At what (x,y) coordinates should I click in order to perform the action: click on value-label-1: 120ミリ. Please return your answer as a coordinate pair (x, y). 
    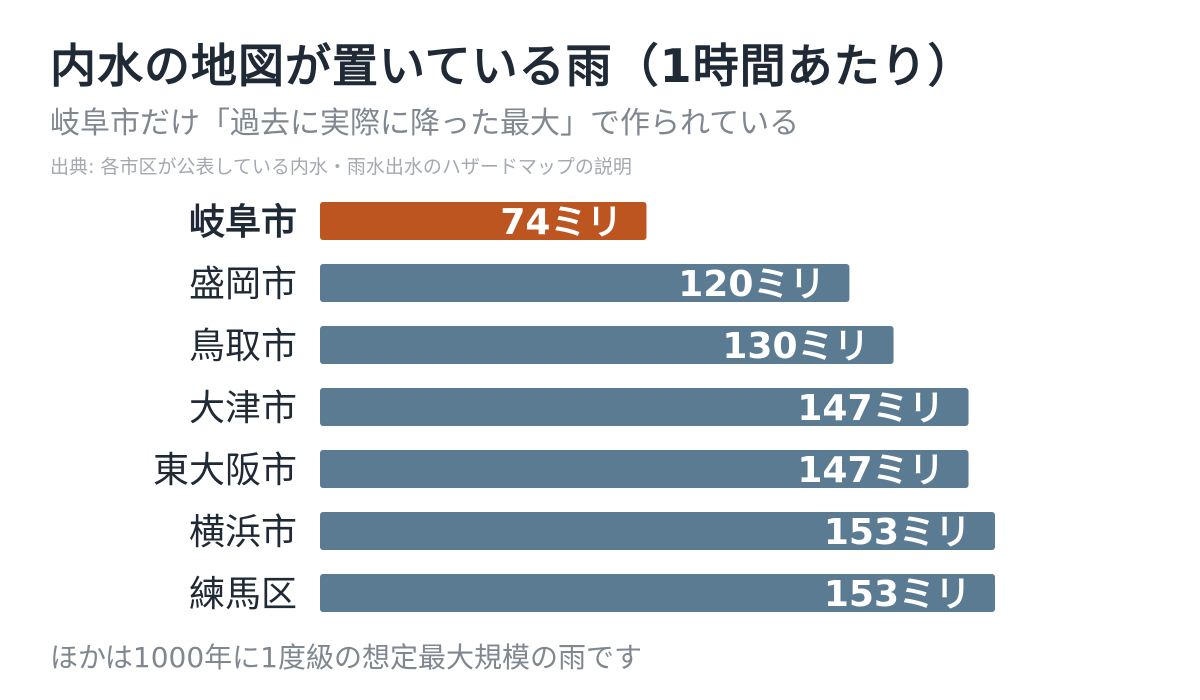
    Looking at the image, I should click on (751, 284).